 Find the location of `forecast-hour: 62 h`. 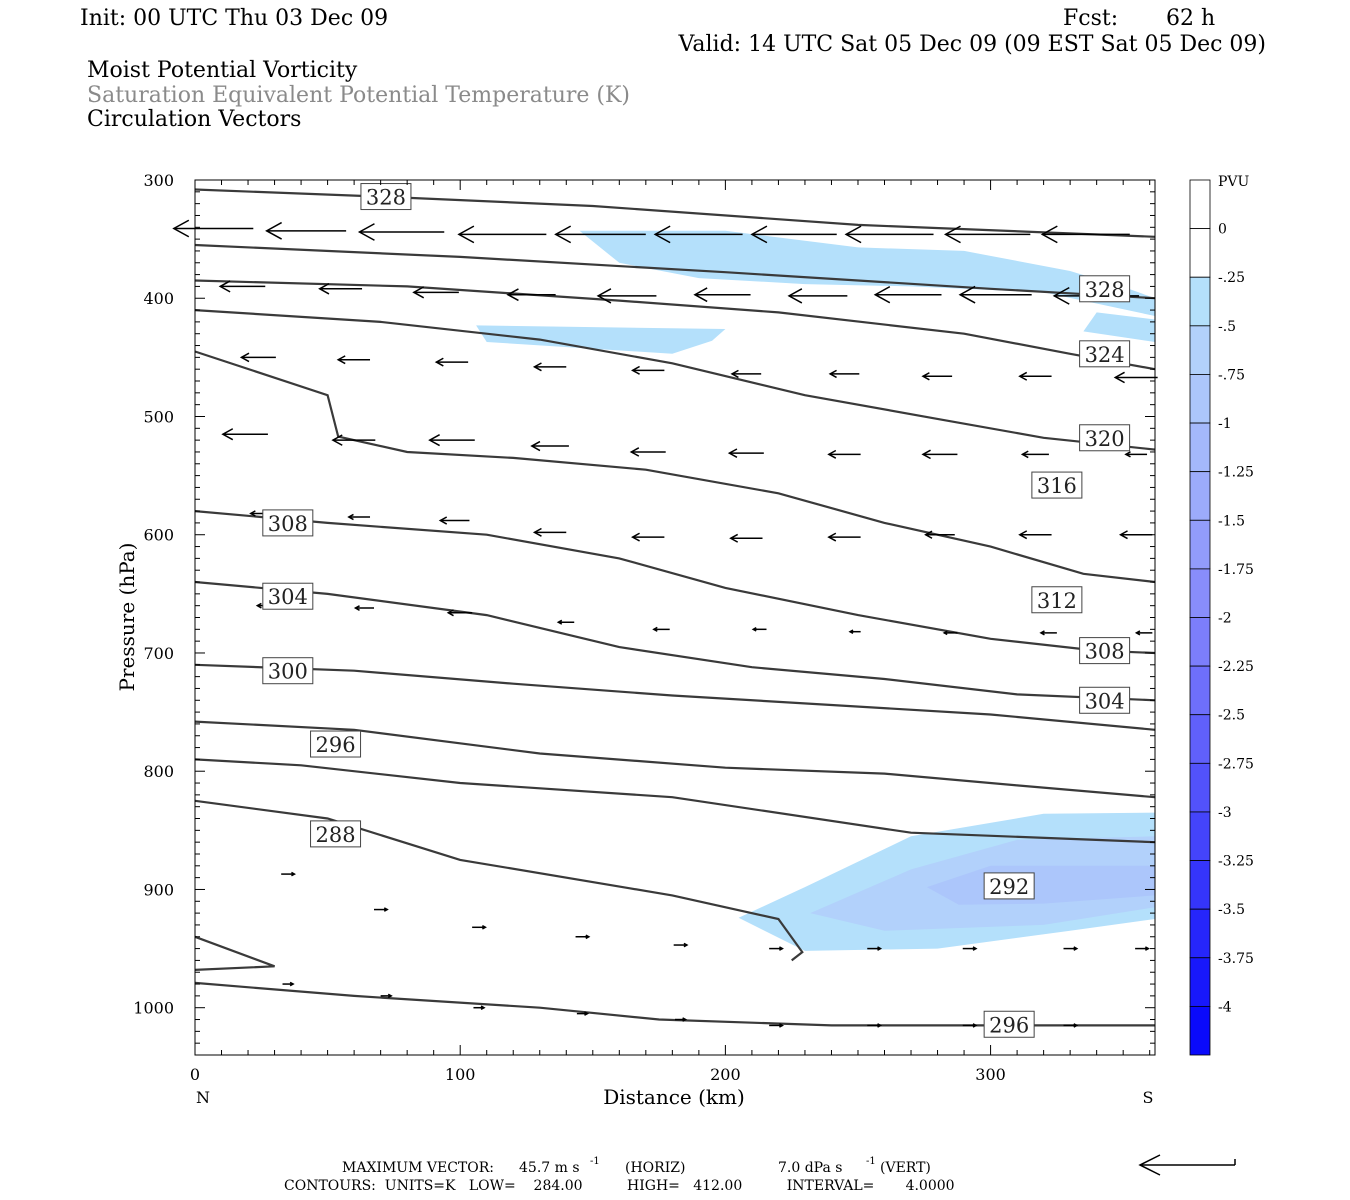

forecast-hour: 62 h is located at coordinates (1190, 18).